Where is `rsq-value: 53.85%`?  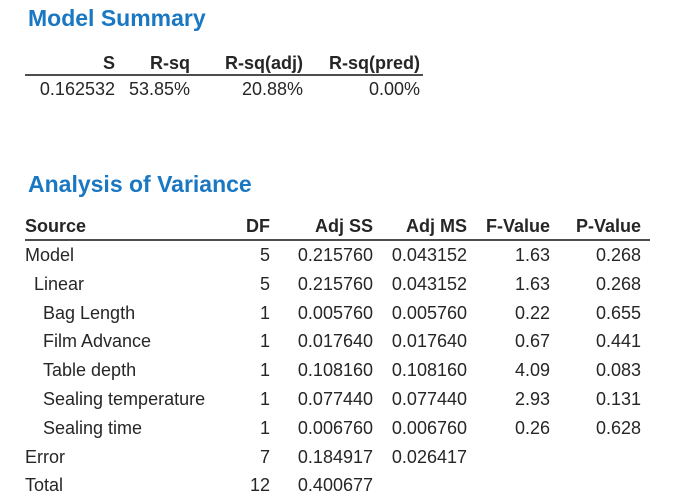 rsq-value: 53.85% is located at coordinates (159, 89).